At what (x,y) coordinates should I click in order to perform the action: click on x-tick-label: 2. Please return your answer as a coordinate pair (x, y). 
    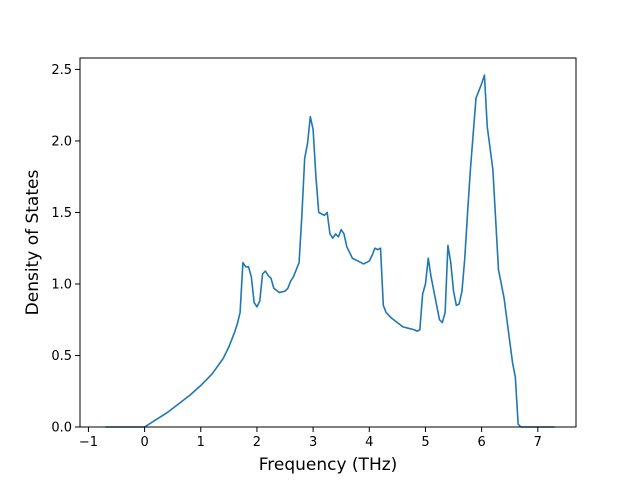
    Looking at the image, I should click on (257, 442).